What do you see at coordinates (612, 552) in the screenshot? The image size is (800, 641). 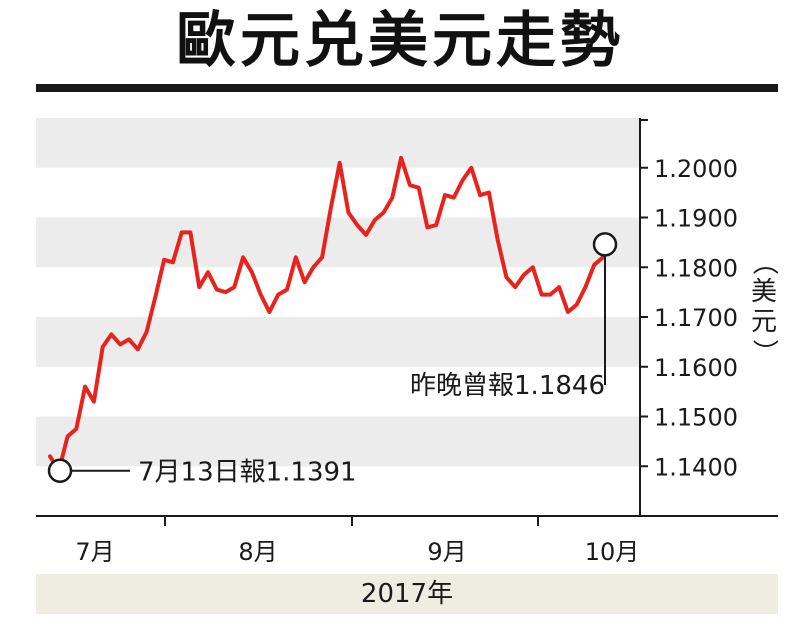 I see `x-month-label: 10月` at bounding box center [612, 552].